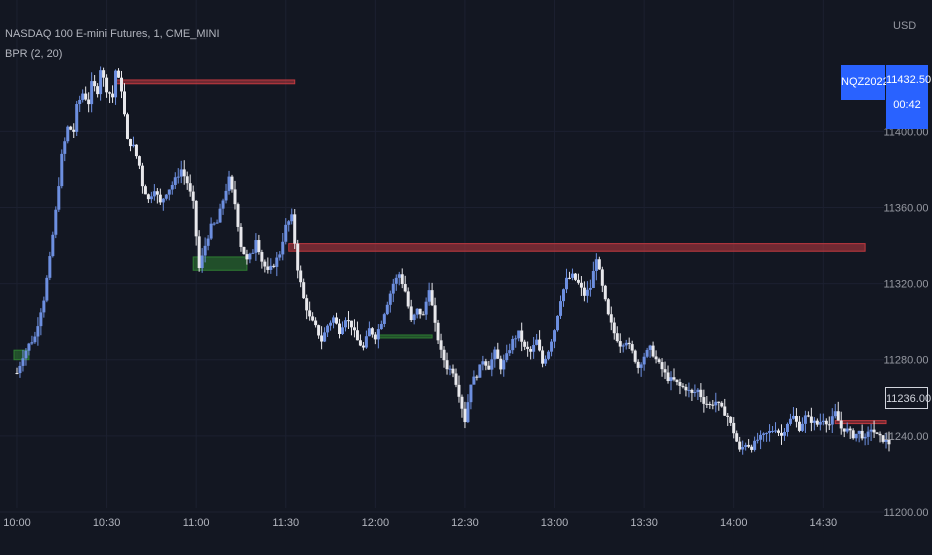  Describe the element at coordinates (577, 247) in the screenshot. I see `bearish-zone` at that location.